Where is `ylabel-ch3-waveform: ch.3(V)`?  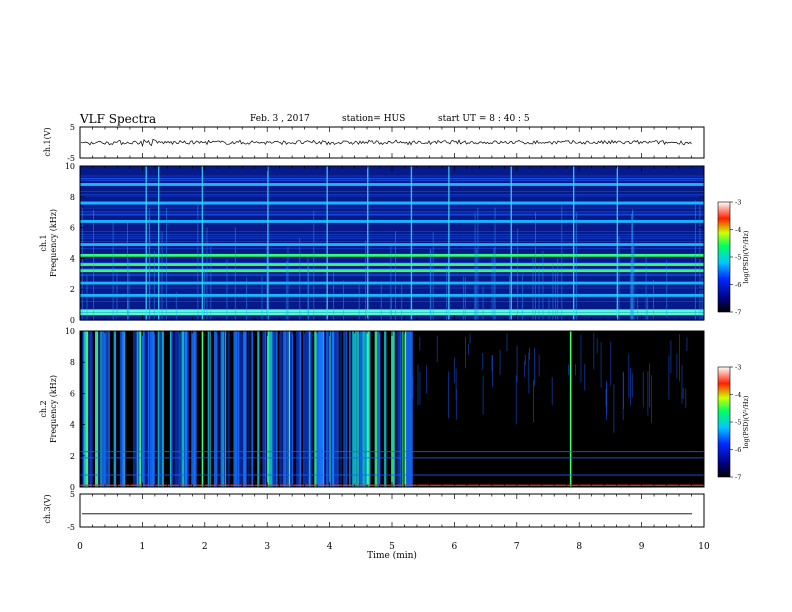 ylabel-ch3-waveform: ch.3(V) is located at coordinates (47, 508).